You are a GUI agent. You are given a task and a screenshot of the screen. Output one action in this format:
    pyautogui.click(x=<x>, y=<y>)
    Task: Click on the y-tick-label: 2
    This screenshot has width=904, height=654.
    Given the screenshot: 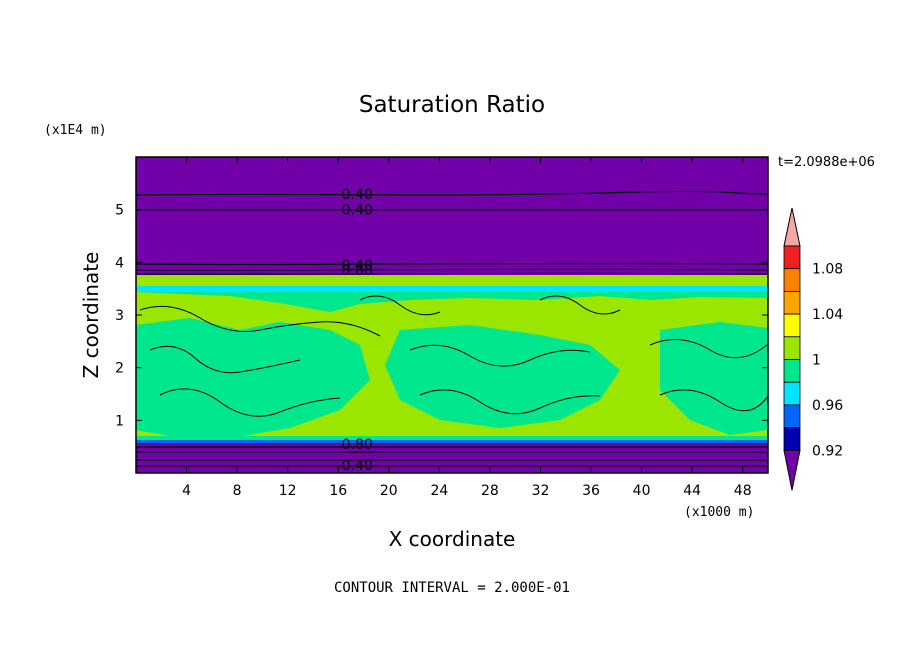 What is the action you would take?
    pyautogui.click(x=119, y=369)
    